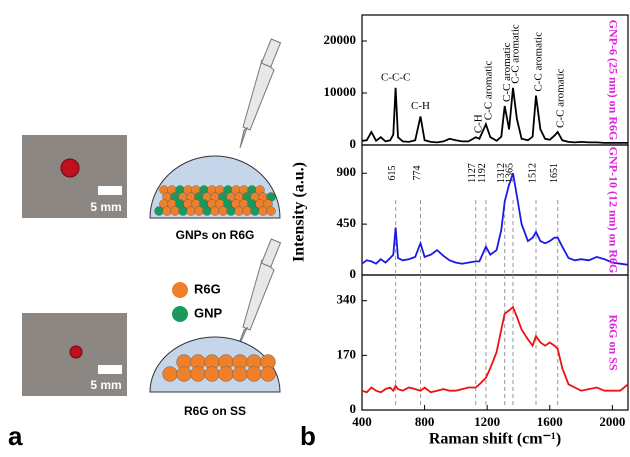 The image size is (630, 457). What do you see at coordinates (395, 77) in the screenshot?
I see `annotation: C-C-C` at bounding box center [395, 77].